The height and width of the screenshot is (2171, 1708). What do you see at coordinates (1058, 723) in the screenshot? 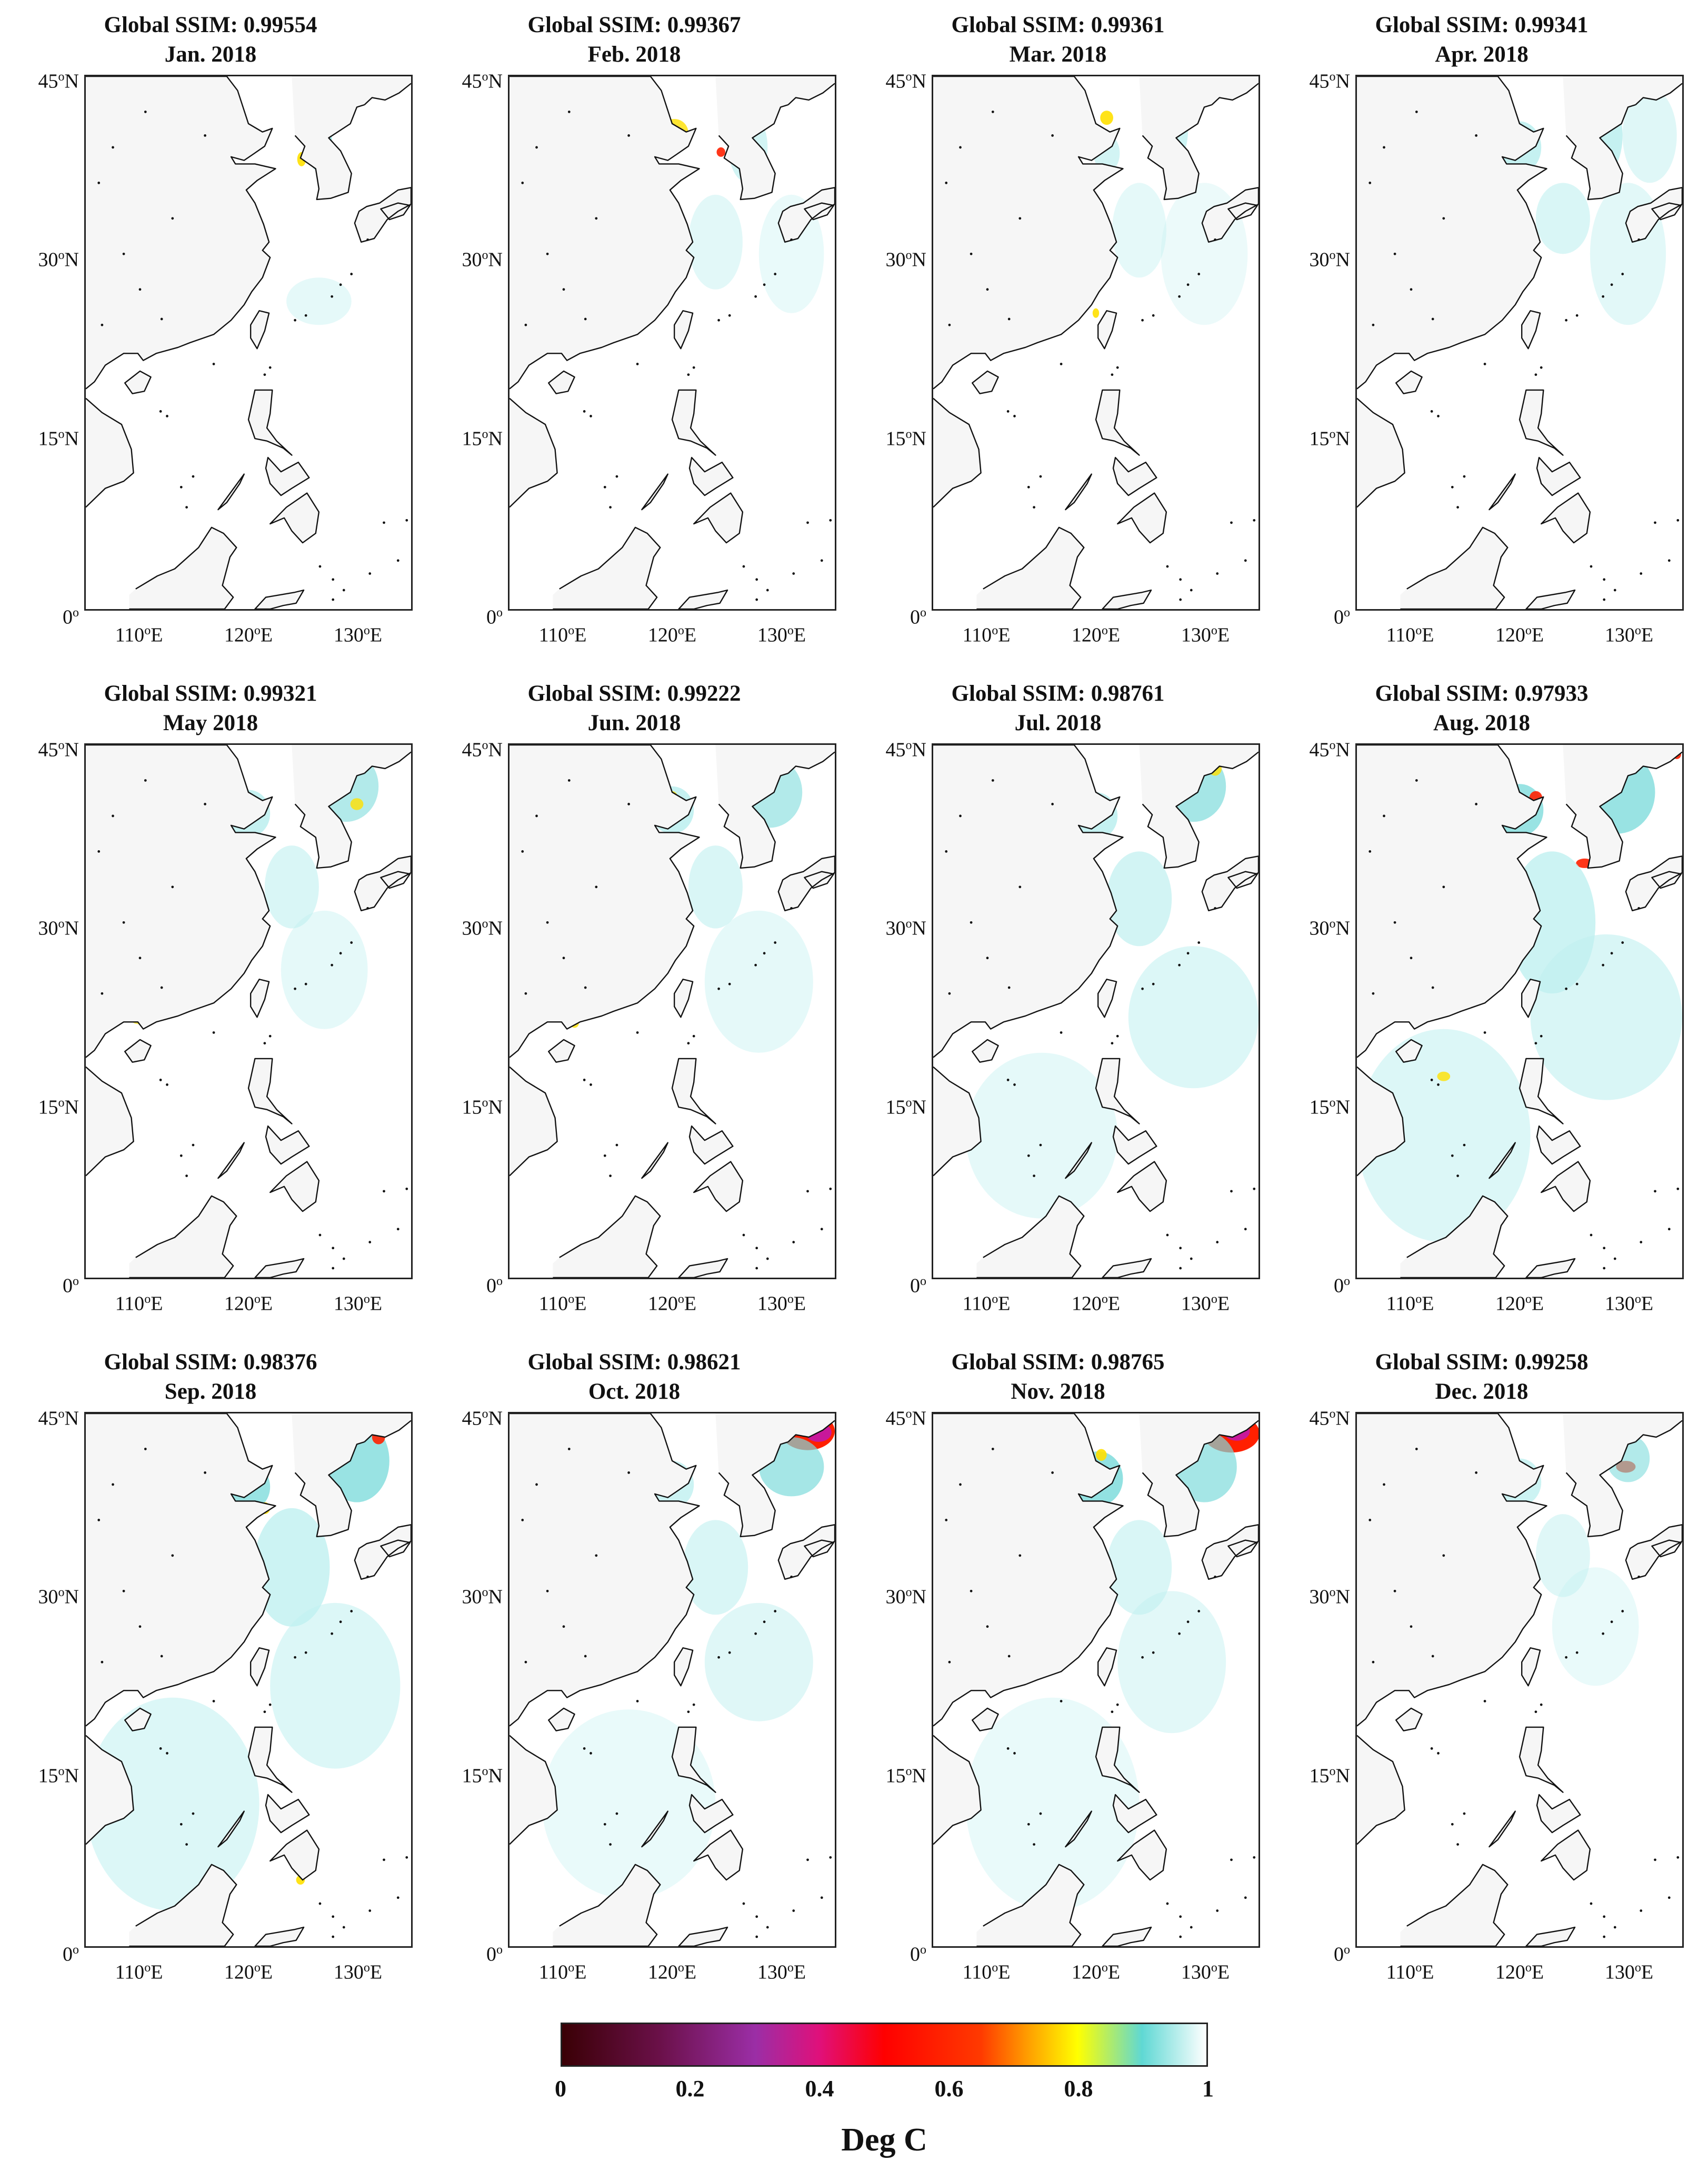
I see `panel-month-title: Jul. 2018` at bounding box center [1058, 723].